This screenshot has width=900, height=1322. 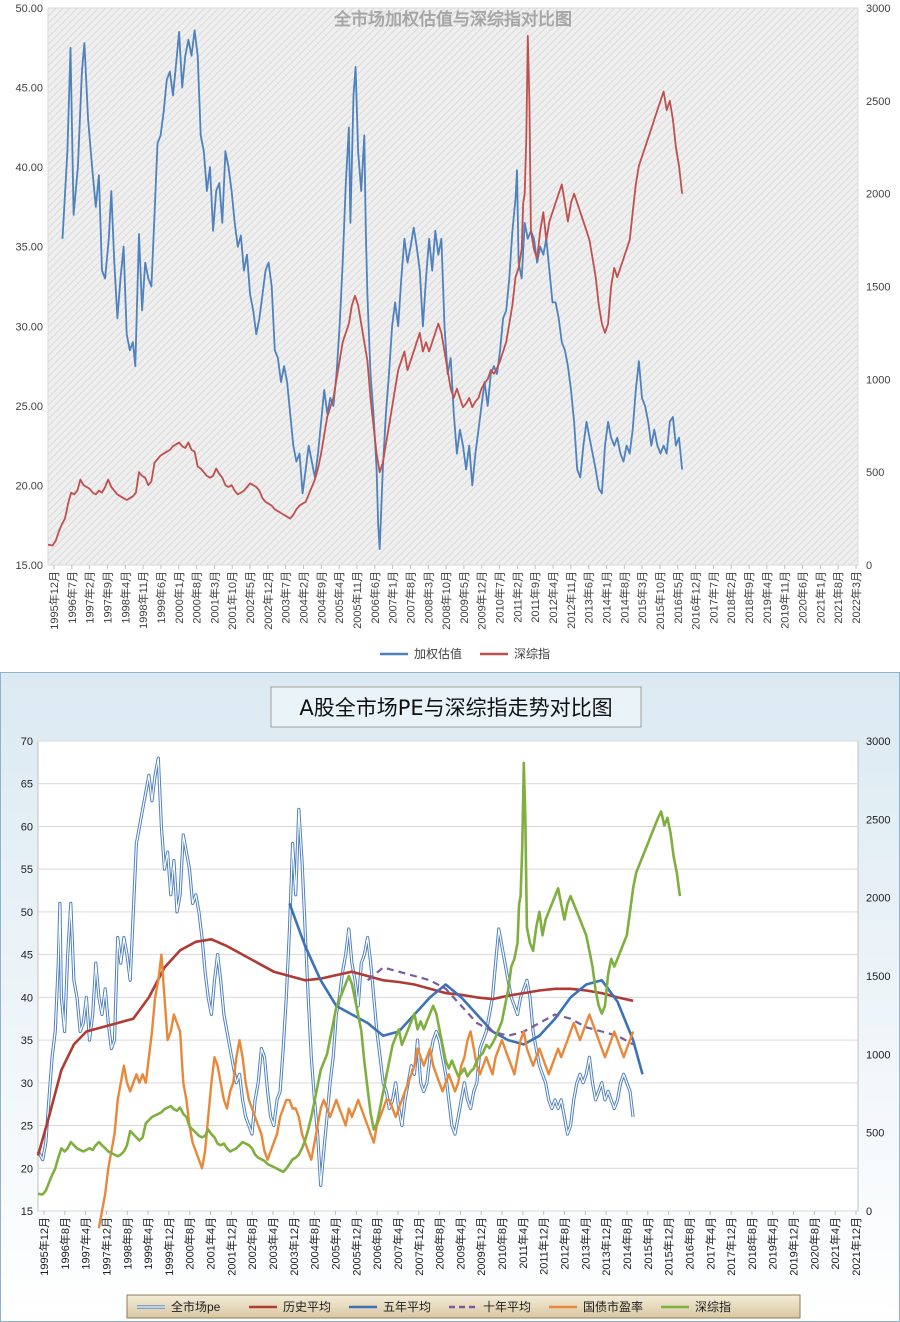 What do you see at coordinates (466, 988) in the screenshot?
I see `series-五年平均` at bounding box center [466, 988].